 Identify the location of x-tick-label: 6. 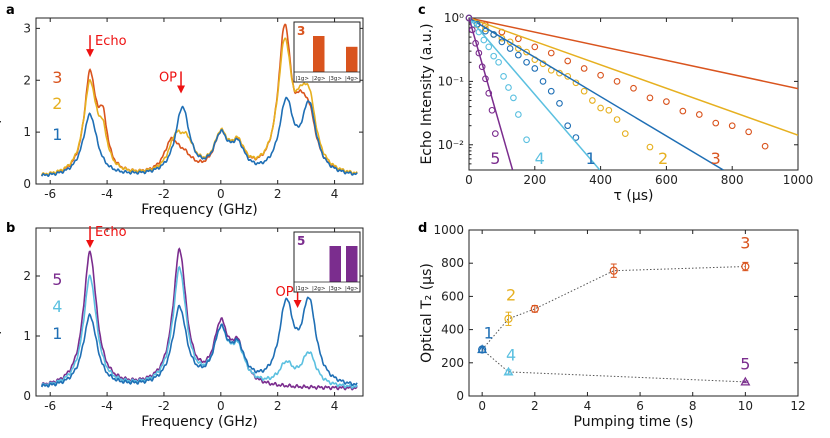
(640, 406).